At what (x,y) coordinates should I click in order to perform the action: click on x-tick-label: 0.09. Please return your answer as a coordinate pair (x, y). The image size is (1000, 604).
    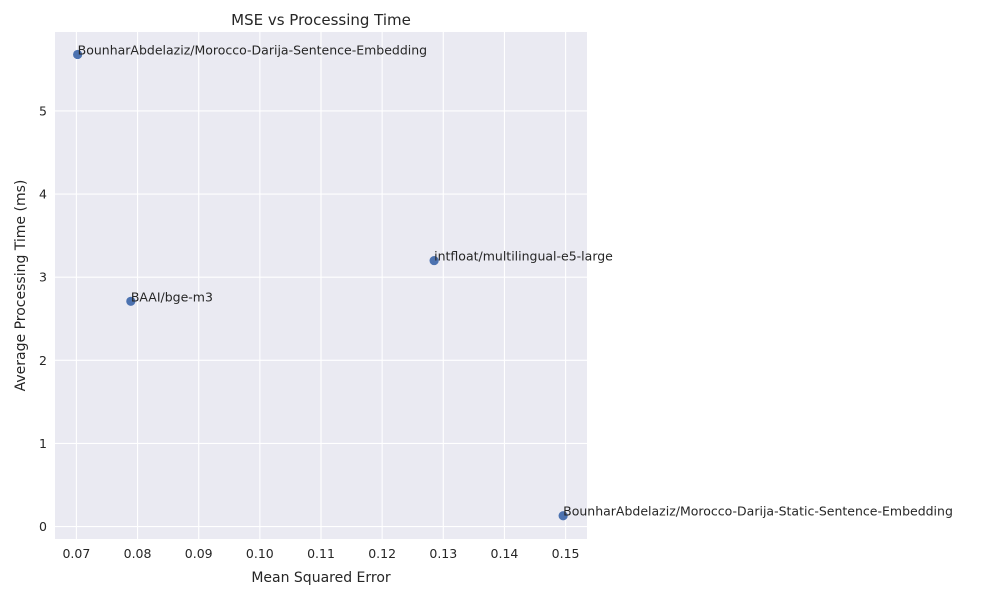
    Looking at the image, I should click on (199, 553).